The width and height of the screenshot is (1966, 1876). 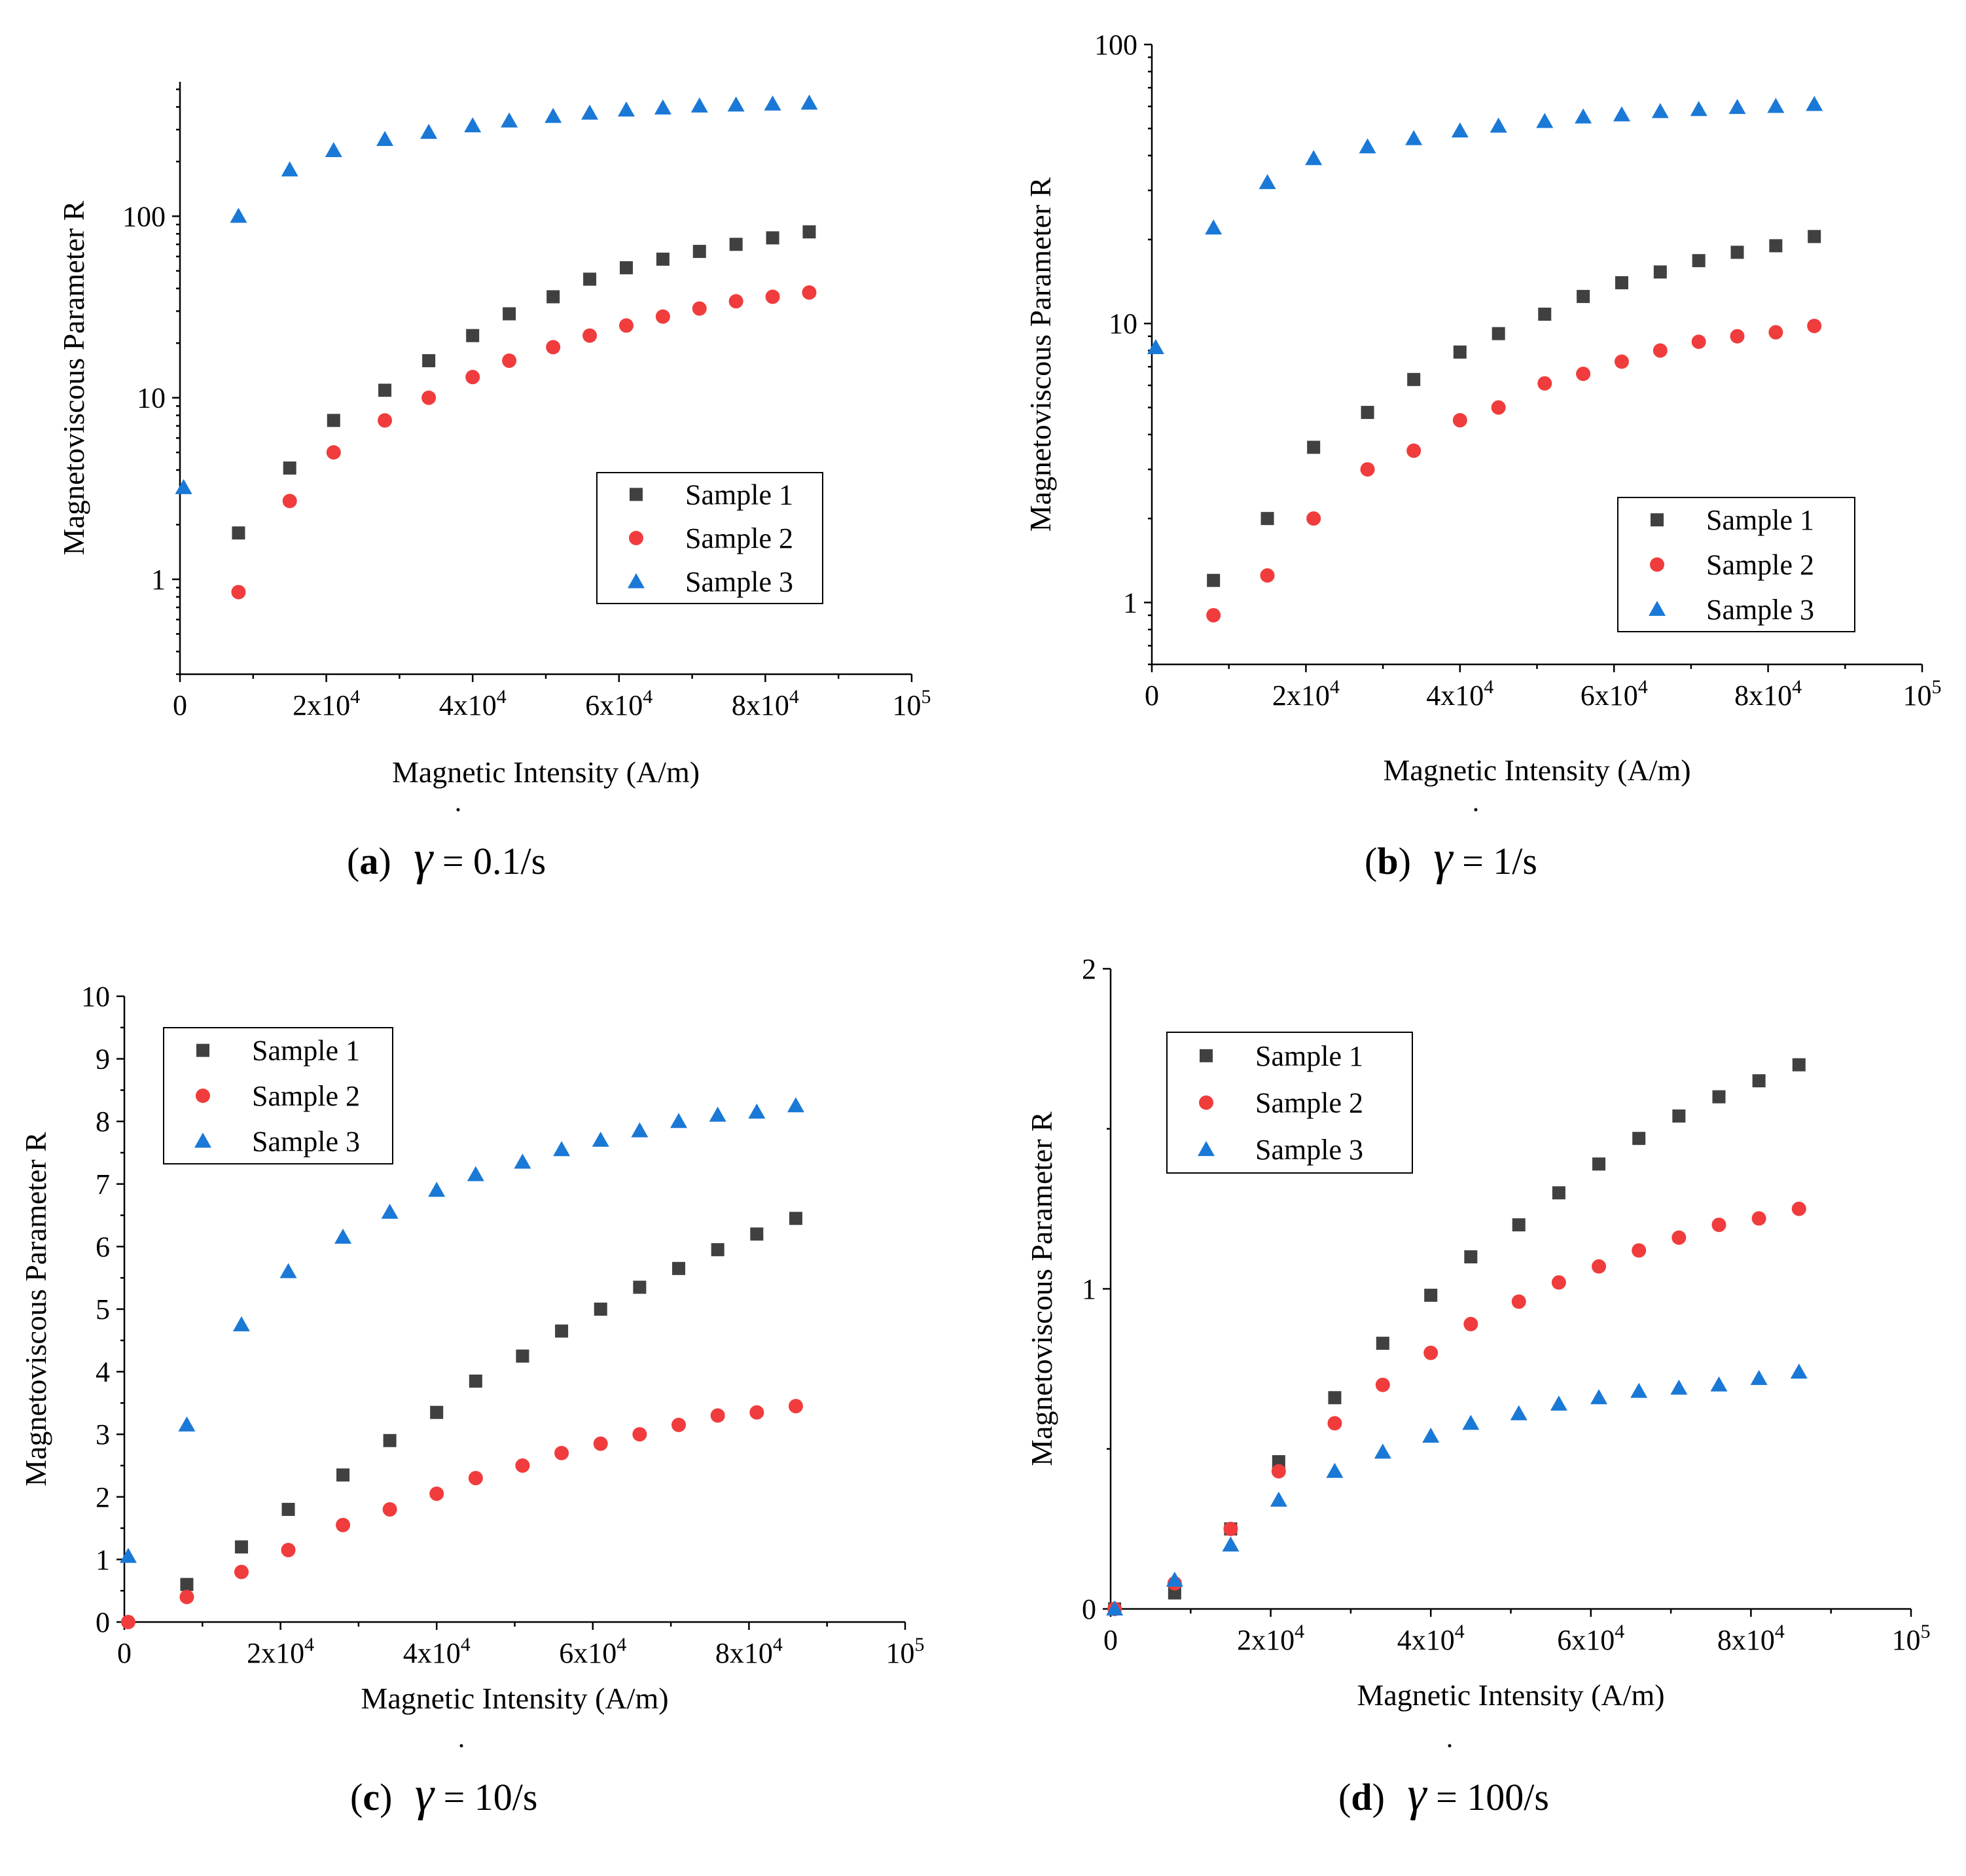 What do you see at coordinates (103, 1622) in the screenshot?
I see `y-tick-label: 0` at bounding box center [103, 1622].